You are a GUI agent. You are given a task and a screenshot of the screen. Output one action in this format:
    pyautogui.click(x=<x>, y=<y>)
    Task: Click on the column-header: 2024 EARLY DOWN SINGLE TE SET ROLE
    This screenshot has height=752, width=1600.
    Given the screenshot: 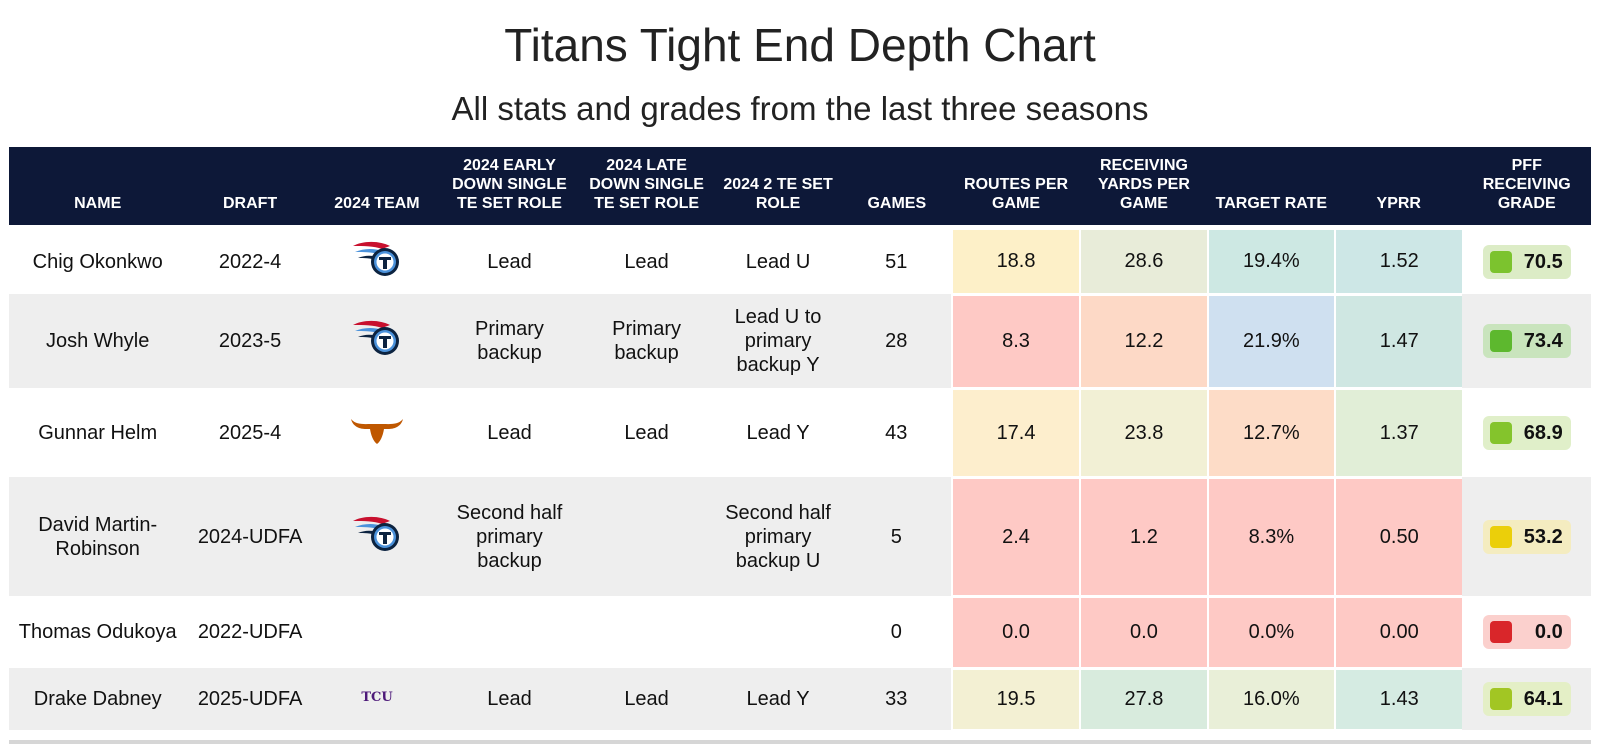 What is the action you would take?
    pyautogui.click(x=509, y=187)
    